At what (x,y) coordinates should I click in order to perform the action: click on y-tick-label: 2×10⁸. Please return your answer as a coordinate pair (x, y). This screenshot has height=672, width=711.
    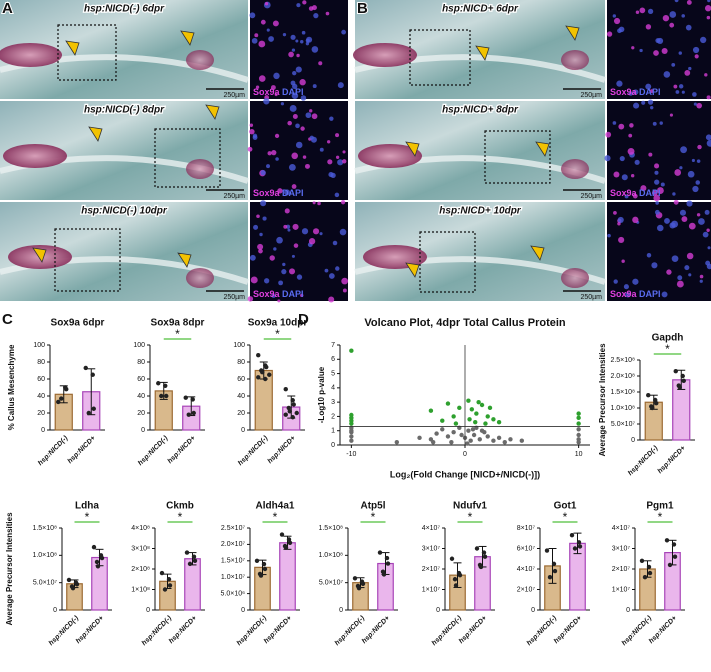
    Looking at the image, I should click on (140, 569).